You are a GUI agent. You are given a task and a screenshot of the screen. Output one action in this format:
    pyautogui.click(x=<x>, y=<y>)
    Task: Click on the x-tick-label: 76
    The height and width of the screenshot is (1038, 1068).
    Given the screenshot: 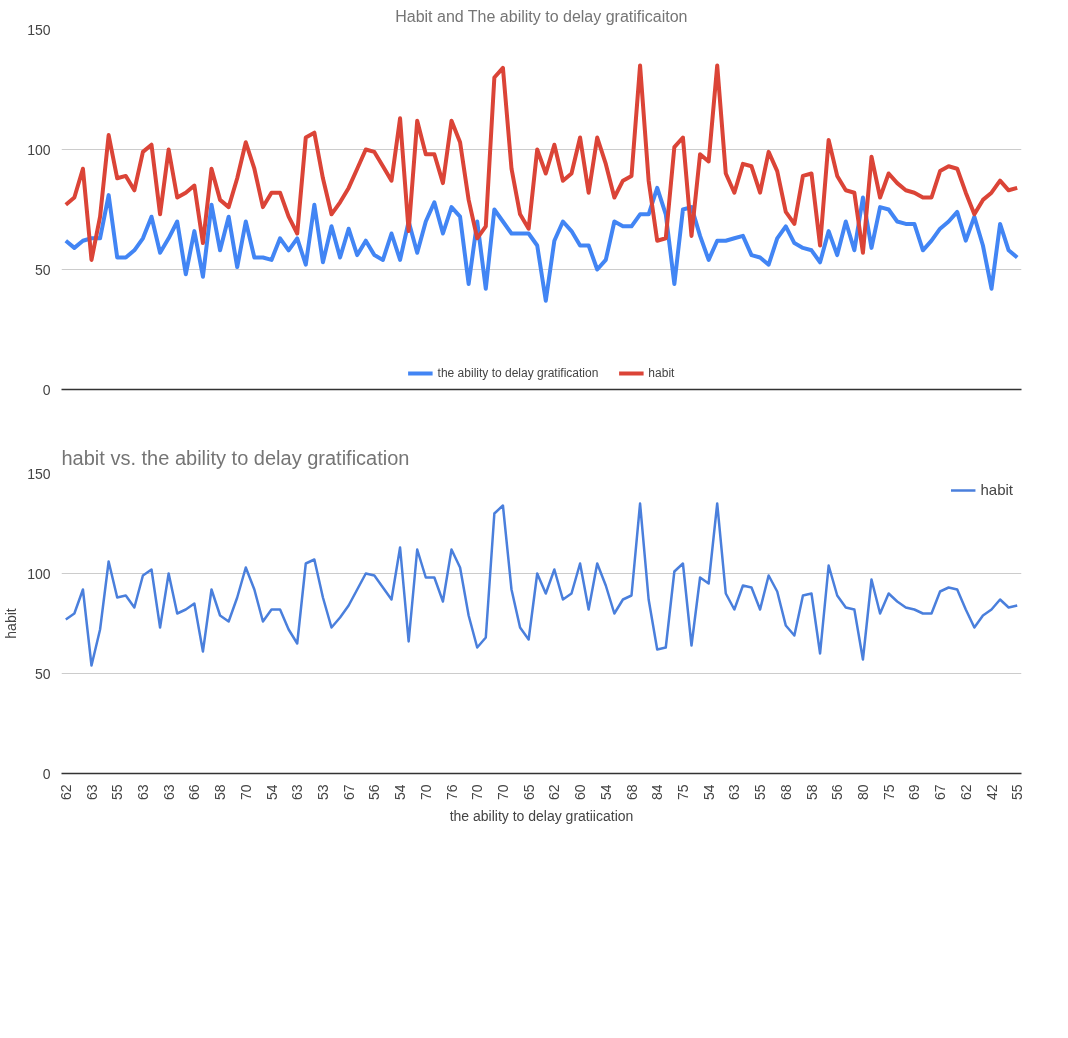 What is the action you would take?
    pyautogui.click(x=451, y=792)
    